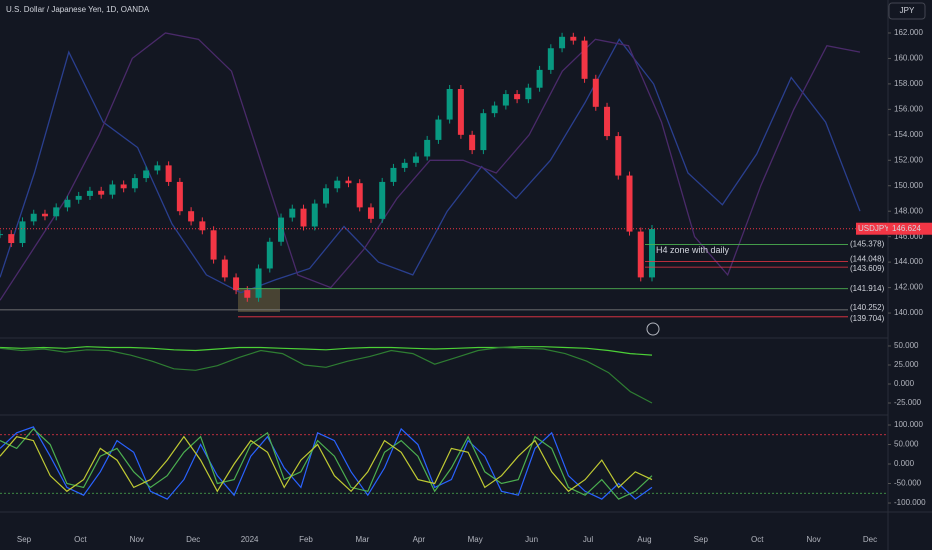 The width and height of the screenshot is (932, 550). What do you see at coordinates (644, 539) in the screenshot?
I see `x-tick-label: Aug` at bounding box center [644, 539].